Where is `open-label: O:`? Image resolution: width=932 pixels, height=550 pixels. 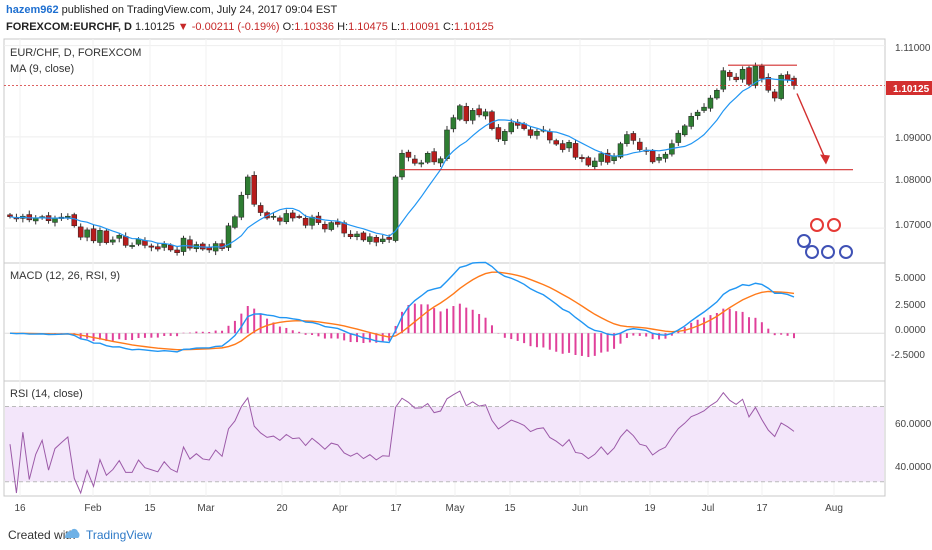 open-label: O: is located at coordinates (288, 27).